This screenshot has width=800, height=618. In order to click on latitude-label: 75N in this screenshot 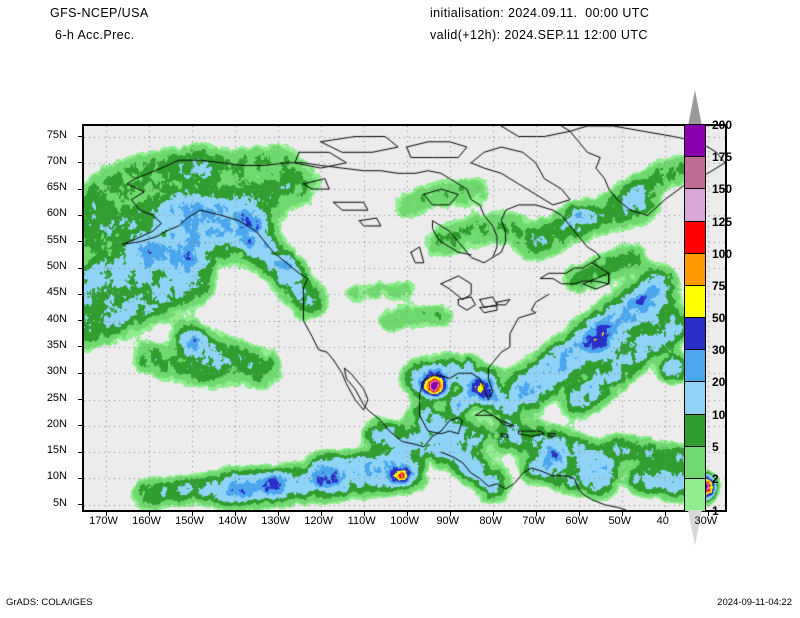, I will do `click(56, 134)`.